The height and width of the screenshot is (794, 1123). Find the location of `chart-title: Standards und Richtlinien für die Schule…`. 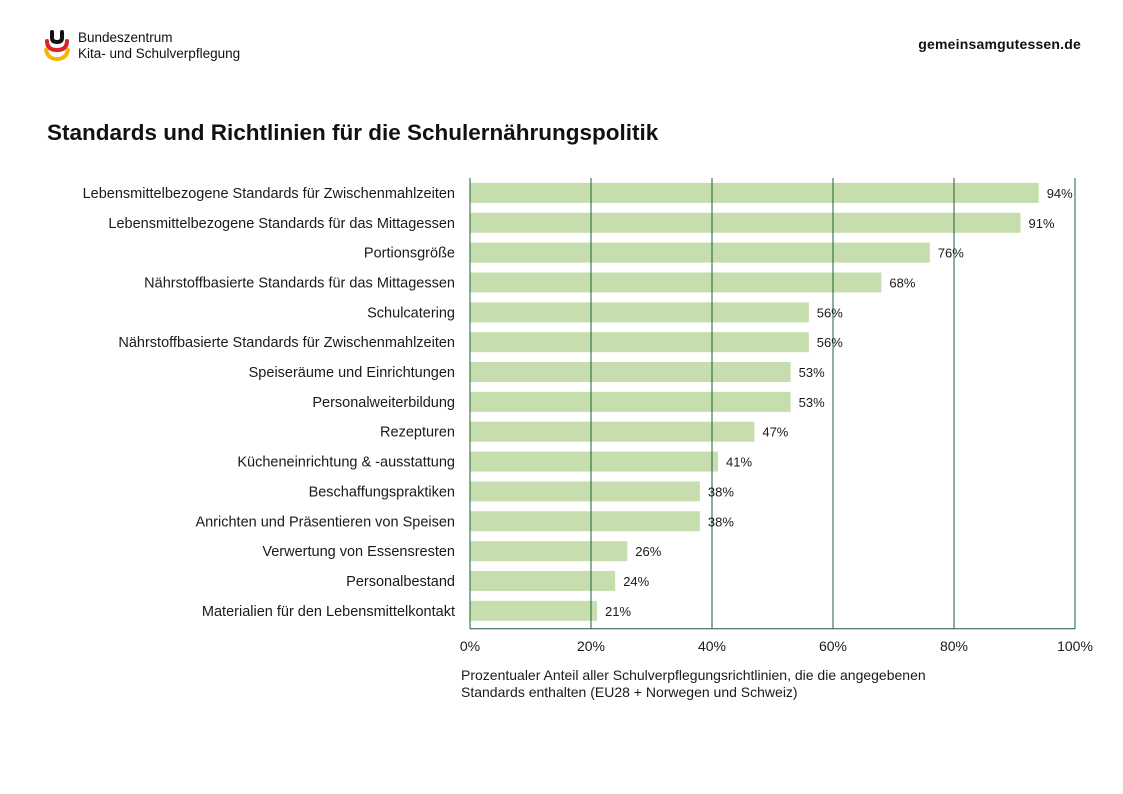

chart-title: Standards und Richtlinien für die Schule… is located at coordinates (353, 132).